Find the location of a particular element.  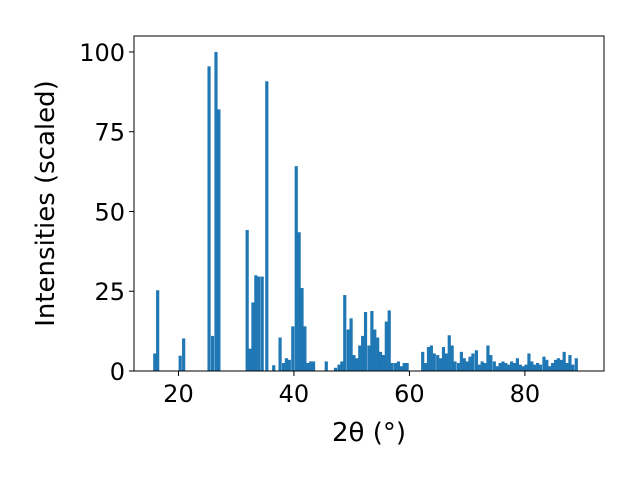

y-axis: 0 25 50 75 100 is located at coordinates (106, 212).